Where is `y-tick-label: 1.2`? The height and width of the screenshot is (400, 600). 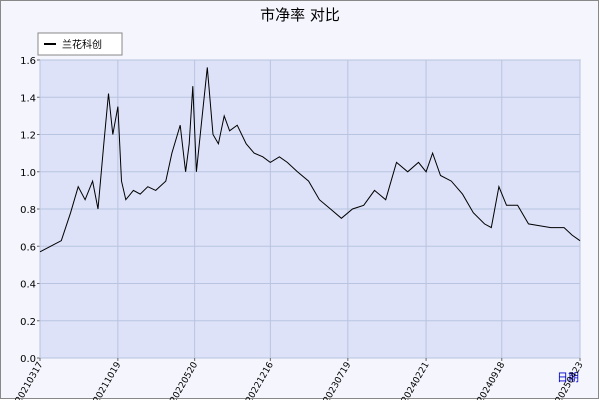 y-tick-label: 1.2 is located at coordinates (28, 136).